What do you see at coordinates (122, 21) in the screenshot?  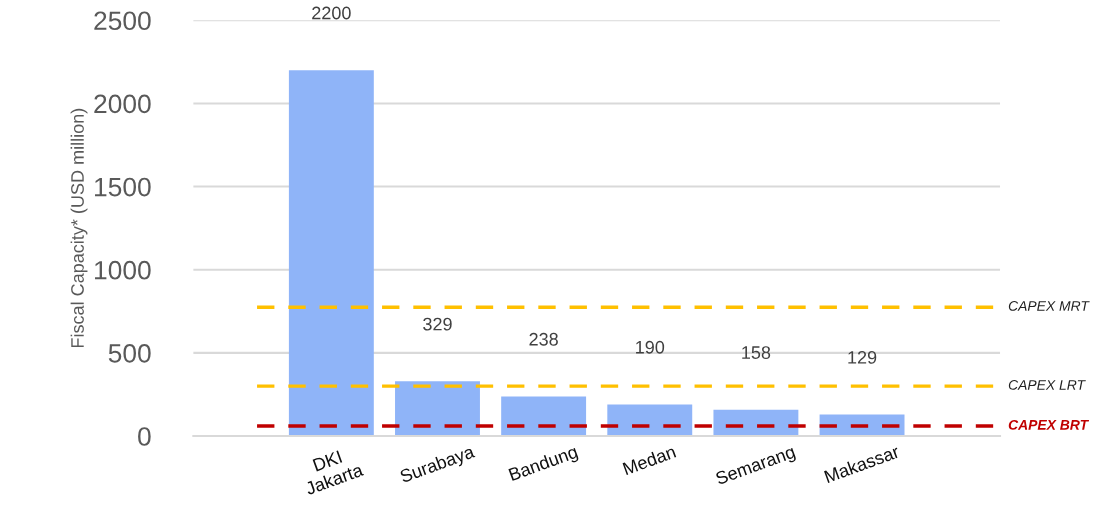 I see `y-tick-label: 2500` at bounding box center [122, 21].